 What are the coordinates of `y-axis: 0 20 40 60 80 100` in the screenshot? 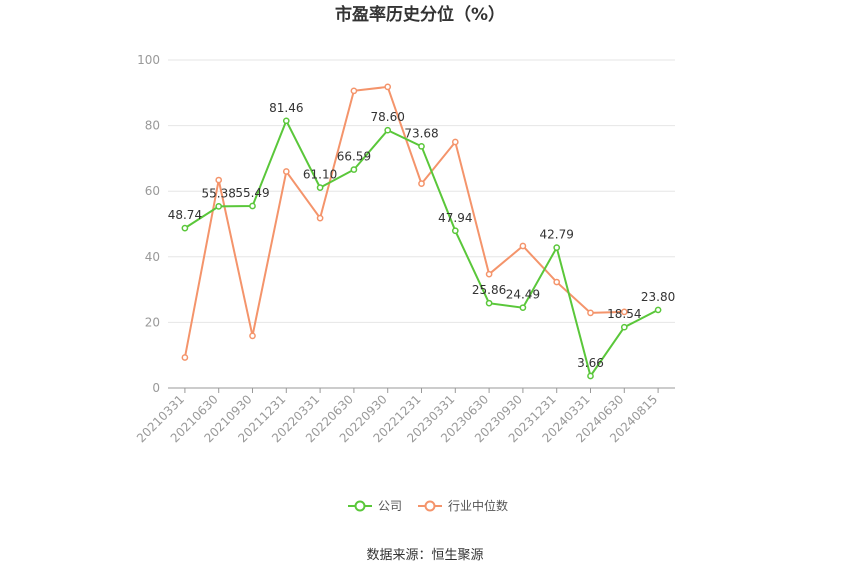 It's located at (148, 224).